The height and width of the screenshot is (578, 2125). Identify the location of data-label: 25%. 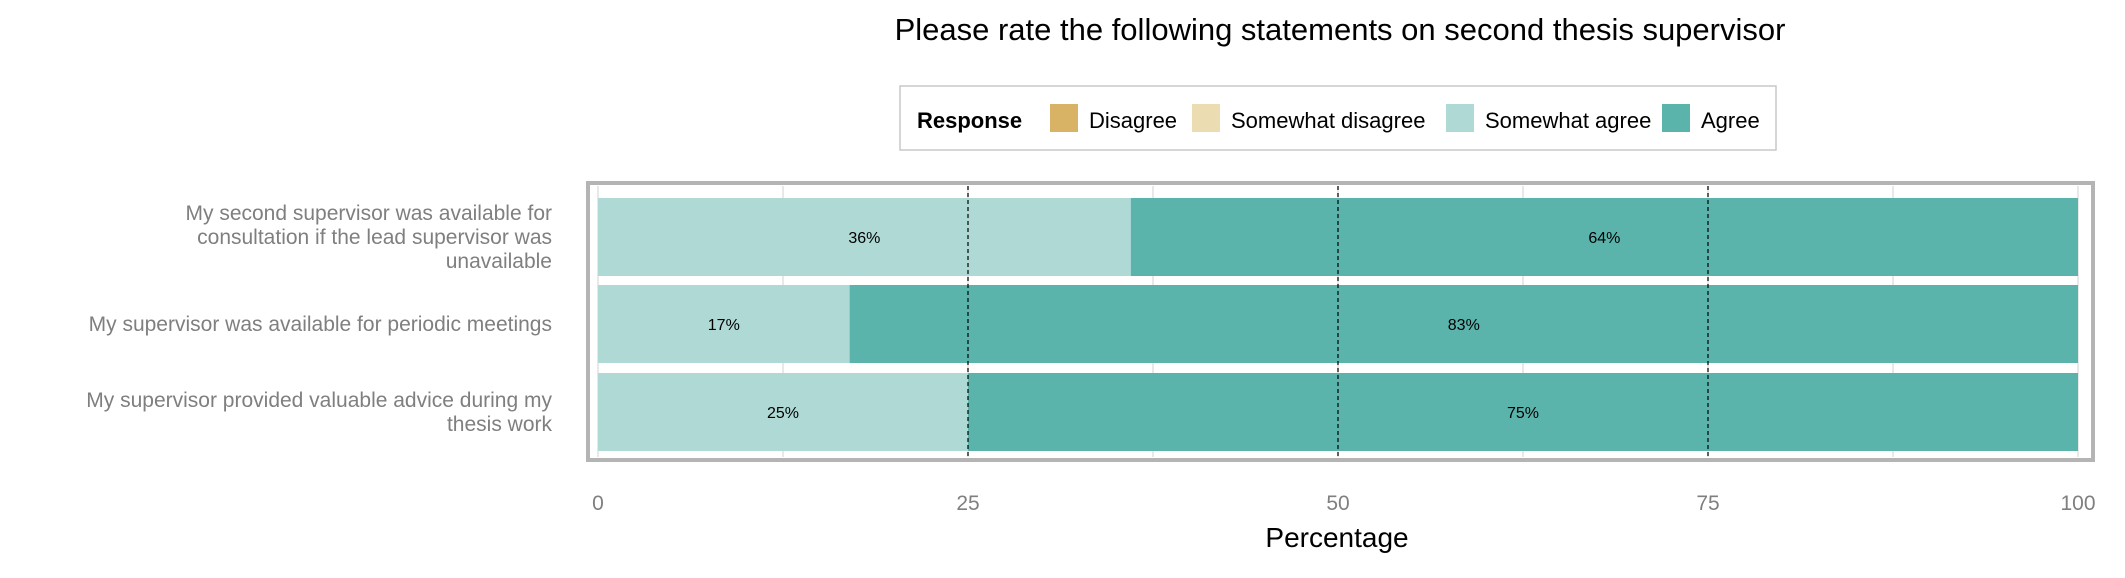
(783, 413).